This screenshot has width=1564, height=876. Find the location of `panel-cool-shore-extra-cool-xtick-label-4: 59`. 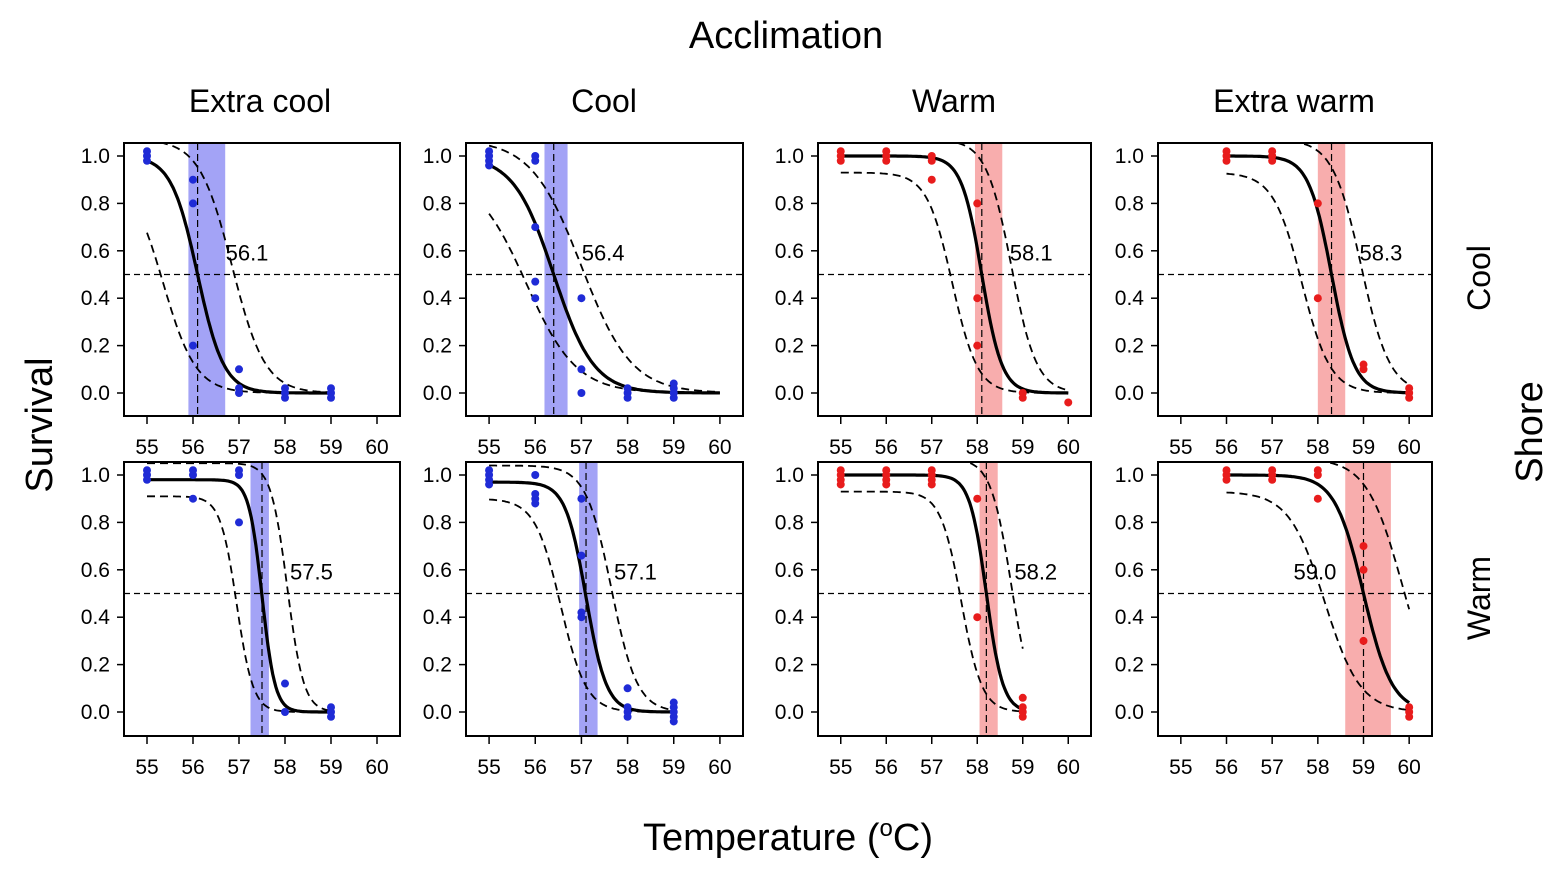

panel-cool-shore-extra-cool-xtick-label-4: 59 is located at coordinates (330, 447).